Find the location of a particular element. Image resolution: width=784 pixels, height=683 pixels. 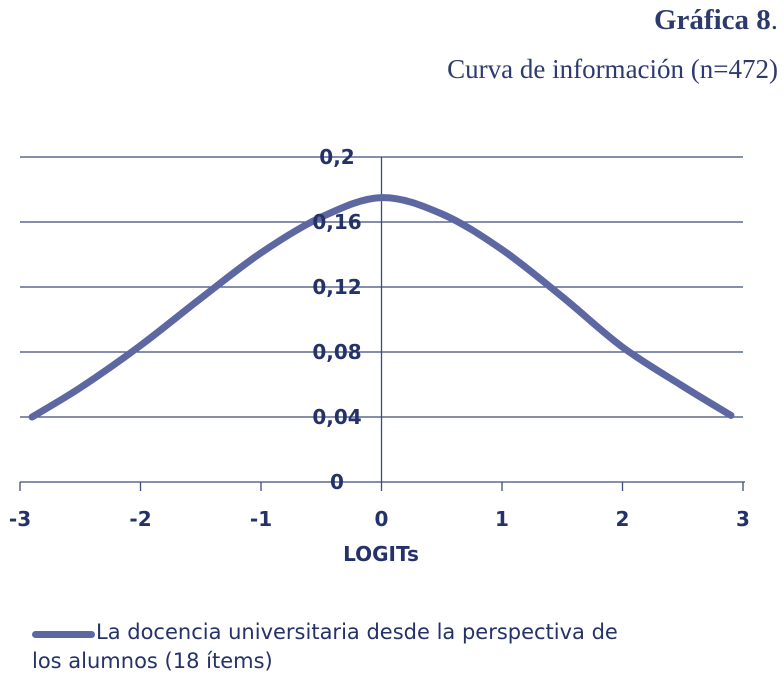

y-tick-label: 0,16 is located at coordinates (336, 222).